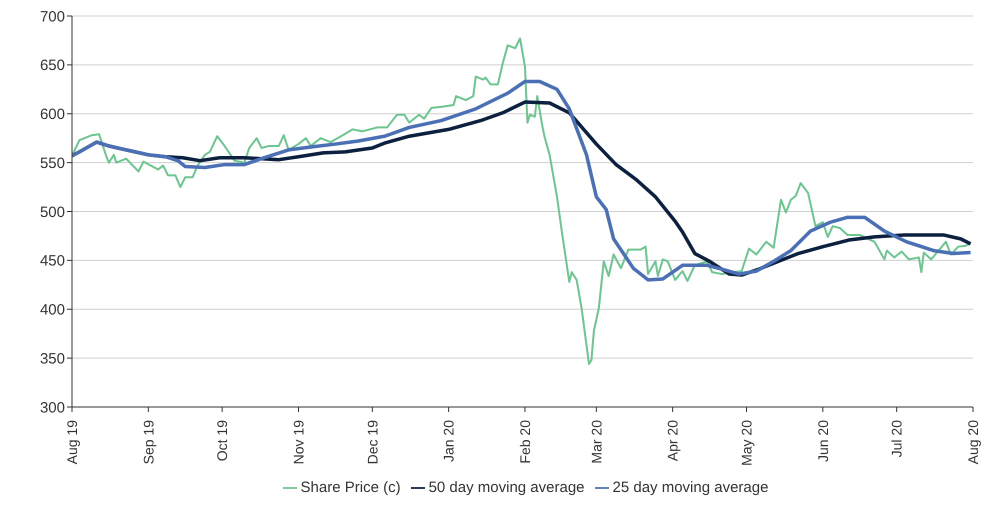 The image size is (997, 507). Describe the element at coordinates (524, 442) in the screenshot. I see `x-tick-label: Feb 20` at that location.